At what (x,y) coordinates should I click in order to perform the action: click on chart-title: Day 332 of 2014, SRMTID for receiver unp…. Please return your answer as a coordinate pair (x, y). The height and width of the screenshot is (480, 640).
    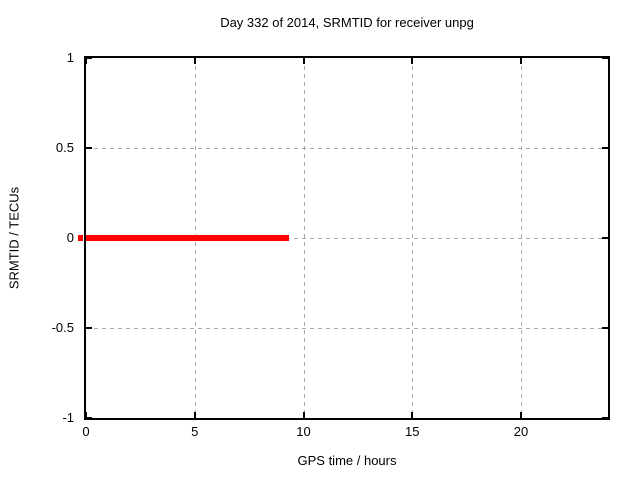
    Looking at the image, I should click on (347, 22).